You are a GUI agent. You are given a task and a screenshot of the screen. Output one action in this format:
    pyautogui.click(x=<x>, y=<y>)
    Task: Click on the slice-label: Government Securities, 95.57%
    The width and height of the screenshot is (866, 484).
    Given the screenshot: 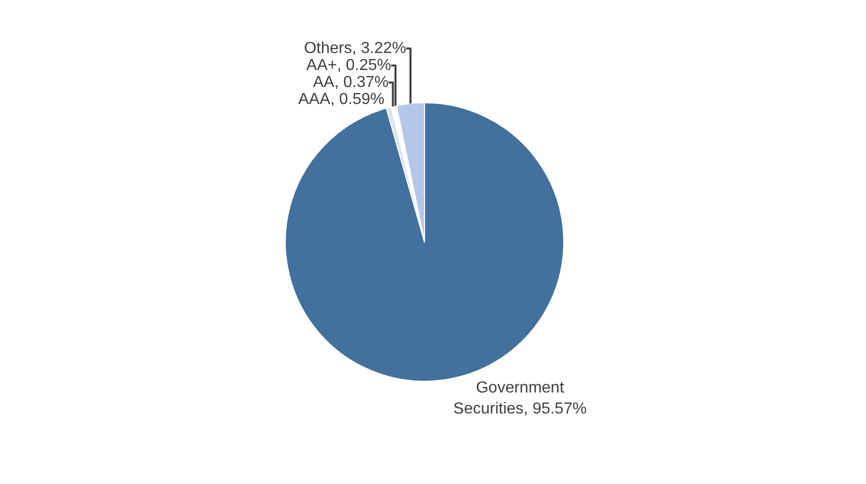 What is the action you would take?
    pyautogui.click(x=520, y=398)
    